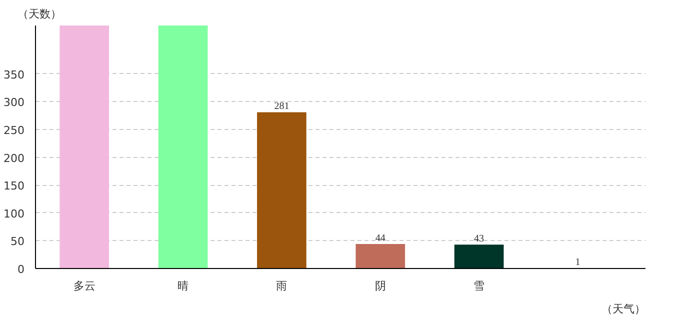 The height and width of the screenshot is (320, 680). I want to click on x-tick-label: 雪, so click(479, 286).